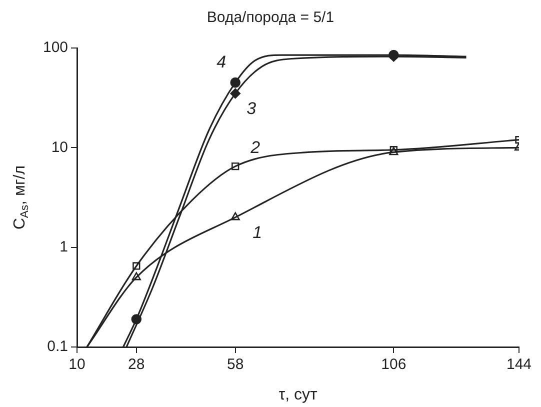 The height and width of the screenshot is (407, 541). Describe the element at coordinates (255, 148) in the screenshot. I see `series-label: 2` at that location.